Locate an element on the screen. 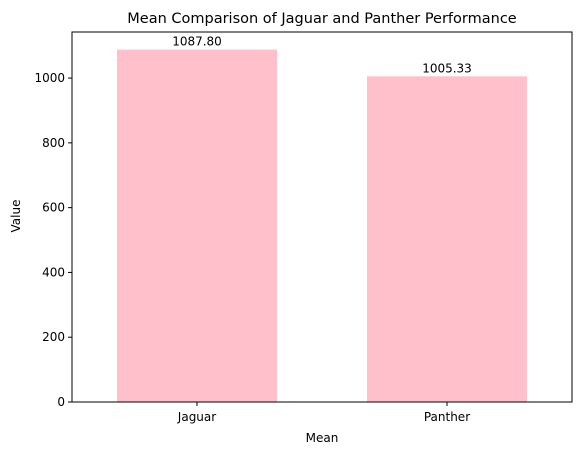 The image size is (580, 459). x-axis-label: Mean is located at coordinates (322, 438).